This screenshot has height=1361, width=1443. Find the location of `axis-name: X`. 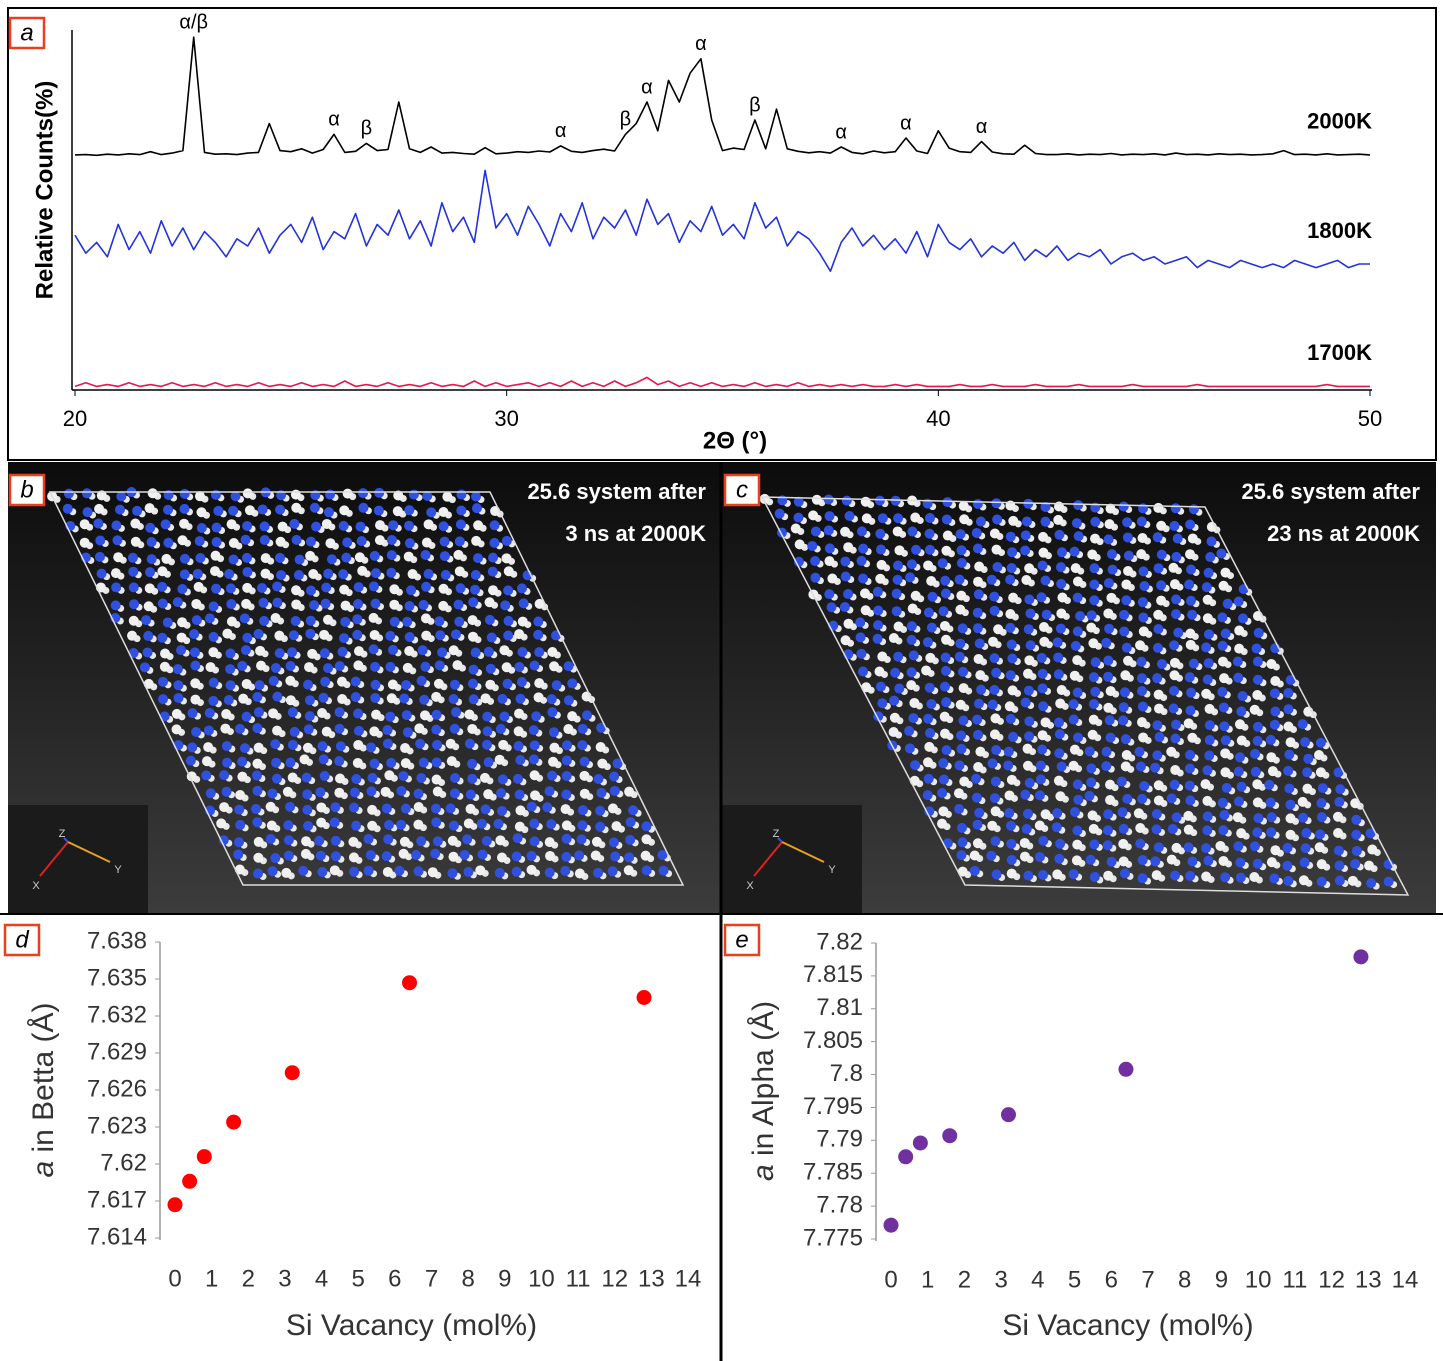

axis-name: X is located at coordinates (36, 886).